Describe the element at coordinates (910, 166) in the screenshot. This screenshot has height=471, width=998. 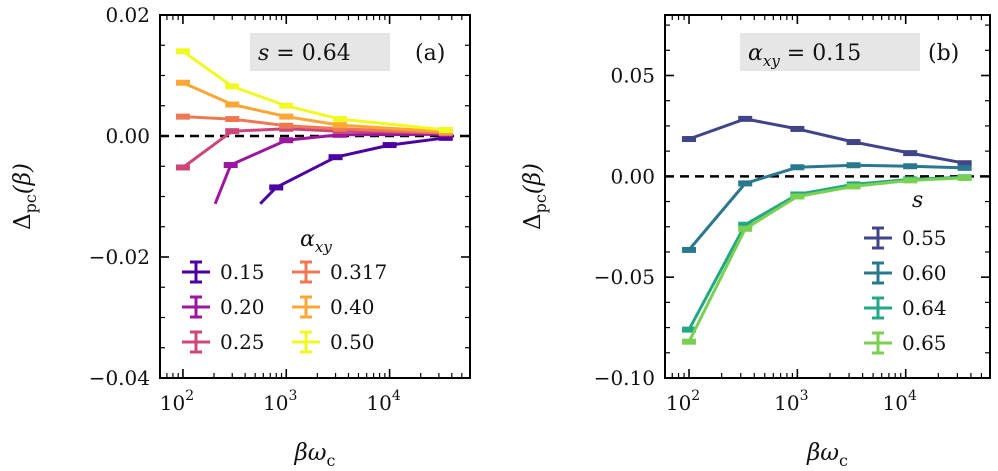
I see `data-point-0.60-4` at that location.